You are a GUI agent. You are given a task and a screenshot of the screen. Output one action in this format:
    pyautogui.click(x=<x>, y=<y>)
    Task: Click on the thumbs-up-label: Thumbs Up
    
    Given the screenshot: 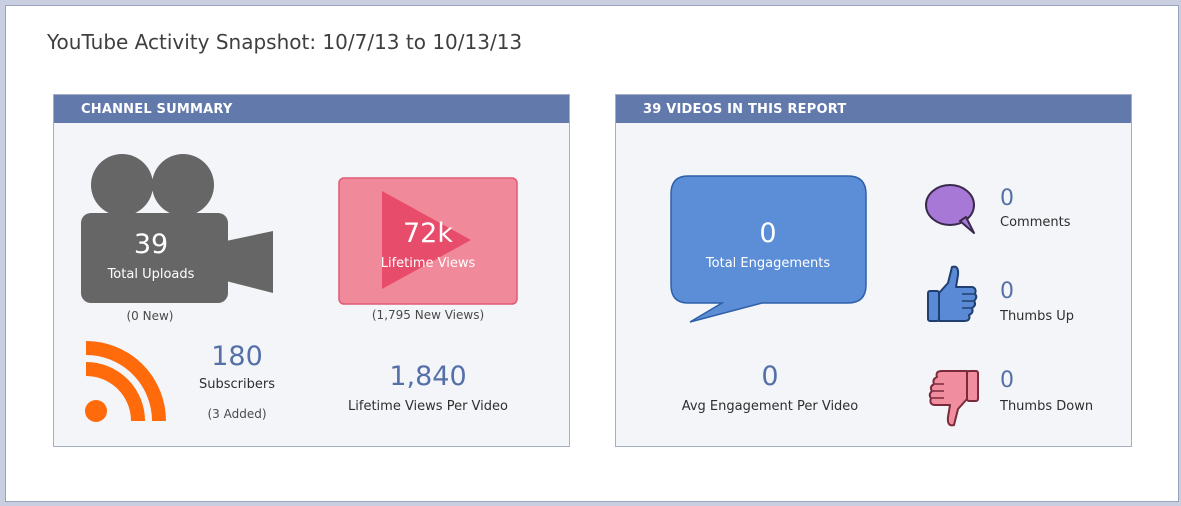 What is the action you would take?
    pyautogui.click(x=1037, y=316)
    